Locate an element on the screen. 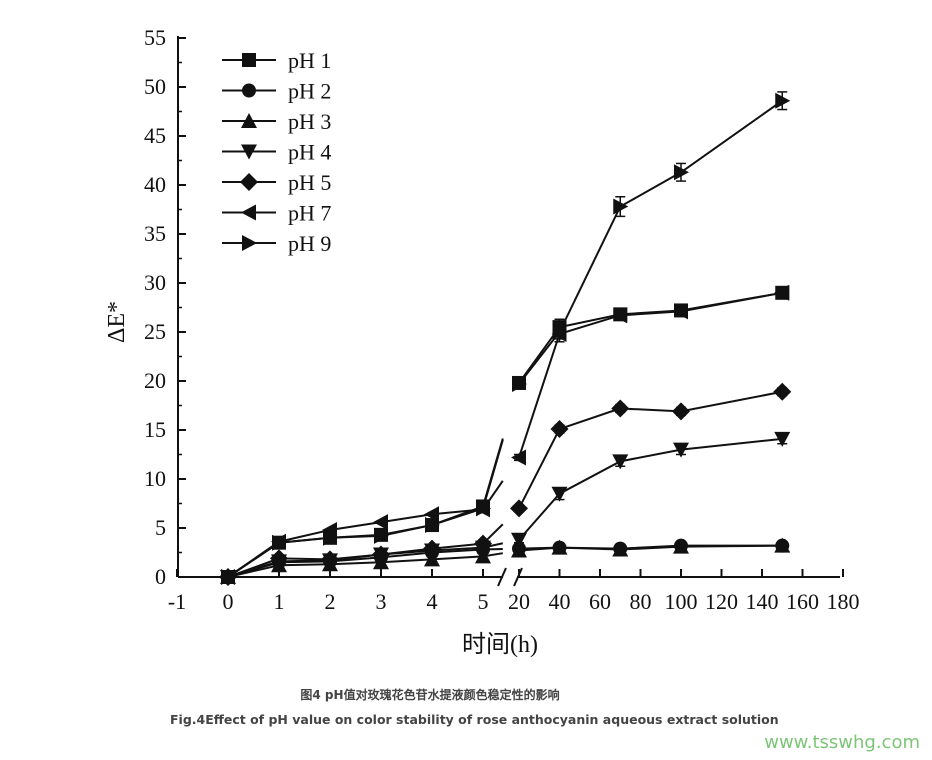  y-tick-label: 25 is located at coordinates (155, 331).